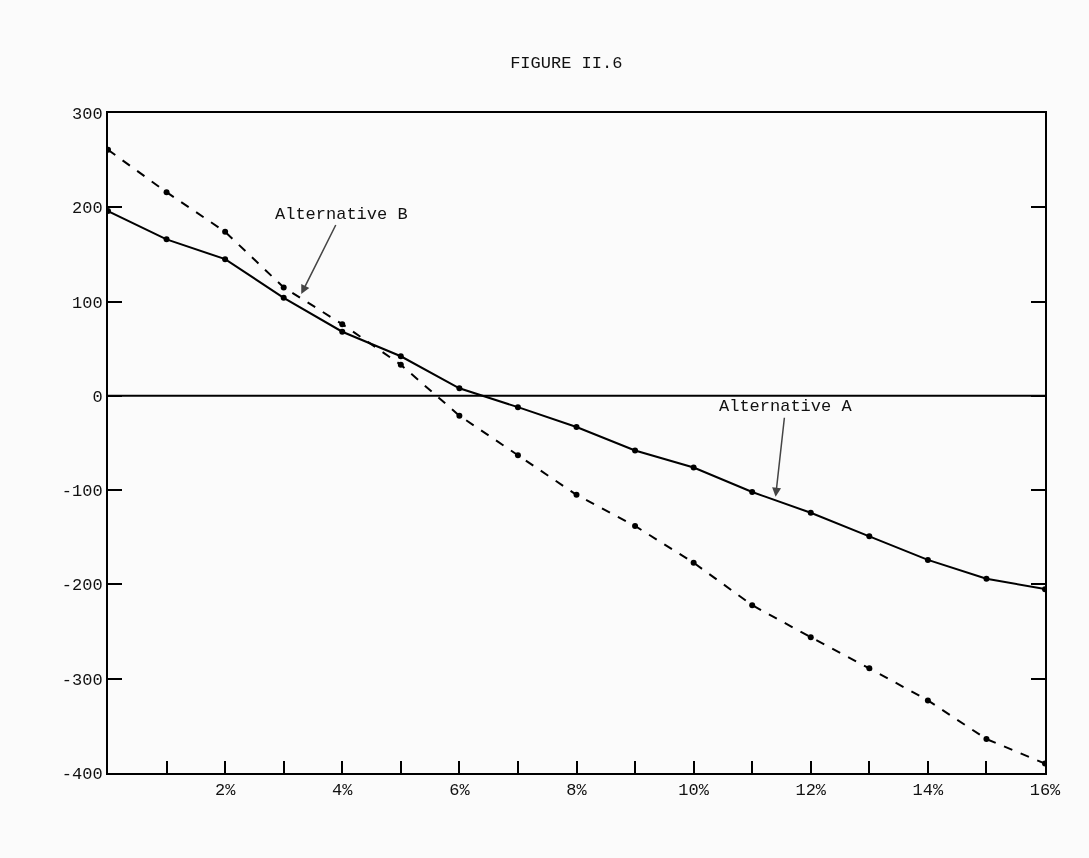 The image size is (1089, 858). What do you see at coordinates (87, 114) in the screenshot?
I see `y-tick-label: 300` at bounding box center [87, 114].